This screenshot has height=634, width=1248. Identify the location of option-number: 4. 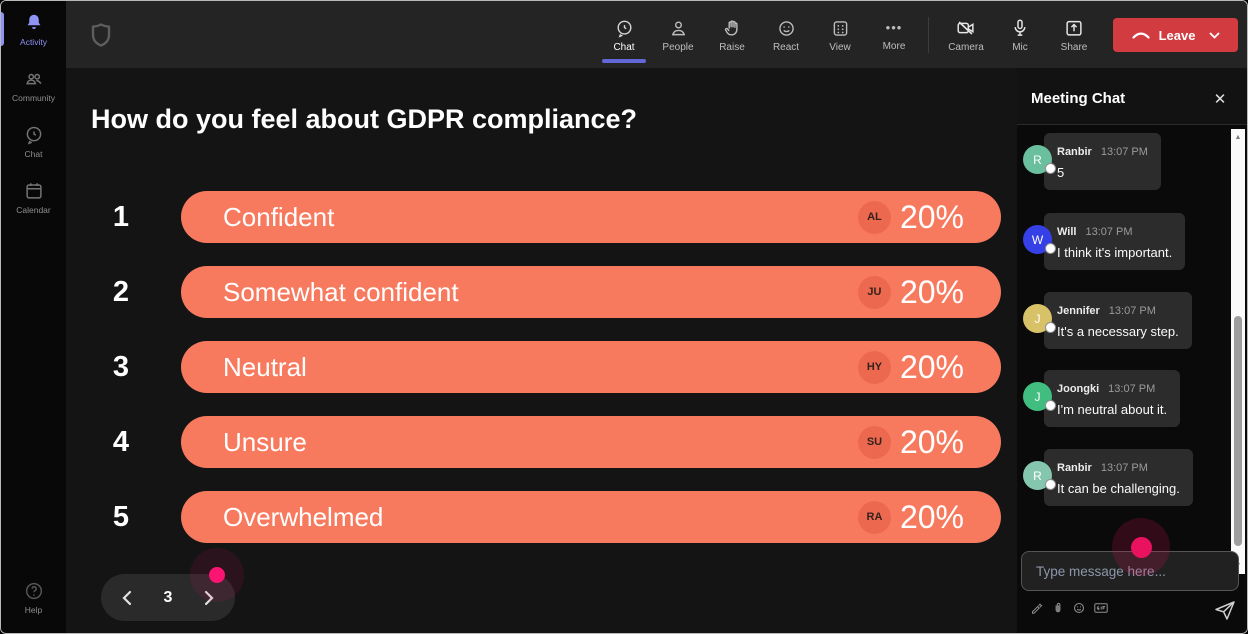
(121, 442).